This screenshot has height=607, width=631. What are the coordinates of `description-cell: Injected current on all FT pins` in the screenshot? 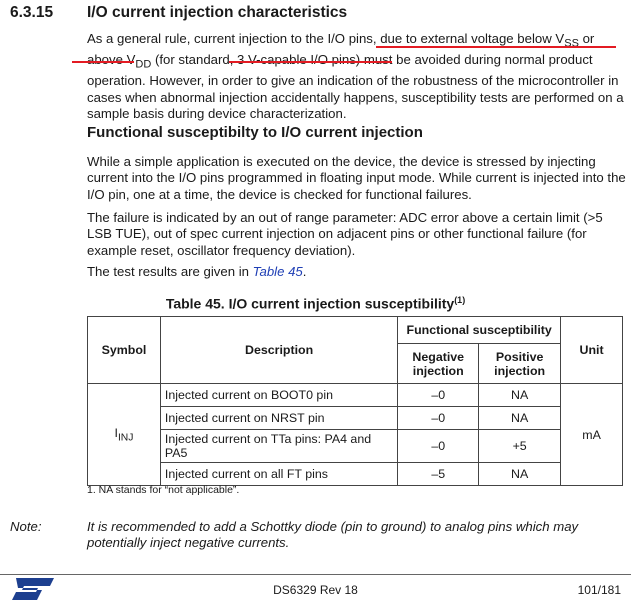 It's located at (279, 474).